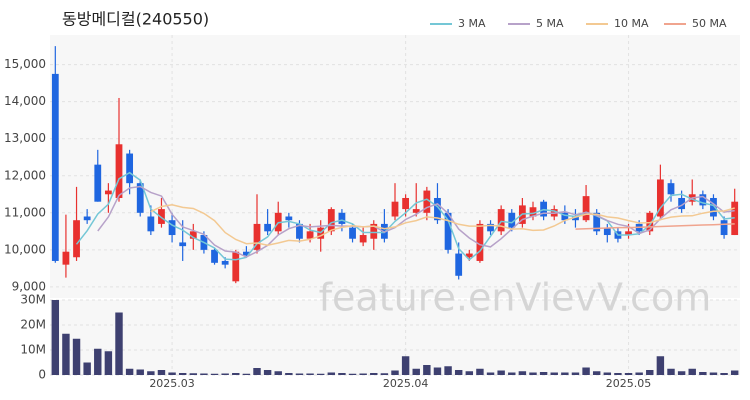  What do you see at coordinates (25, 64) in the screenshot?
I see `y-tick-label: 15,000` at bounding box center [25, 64].